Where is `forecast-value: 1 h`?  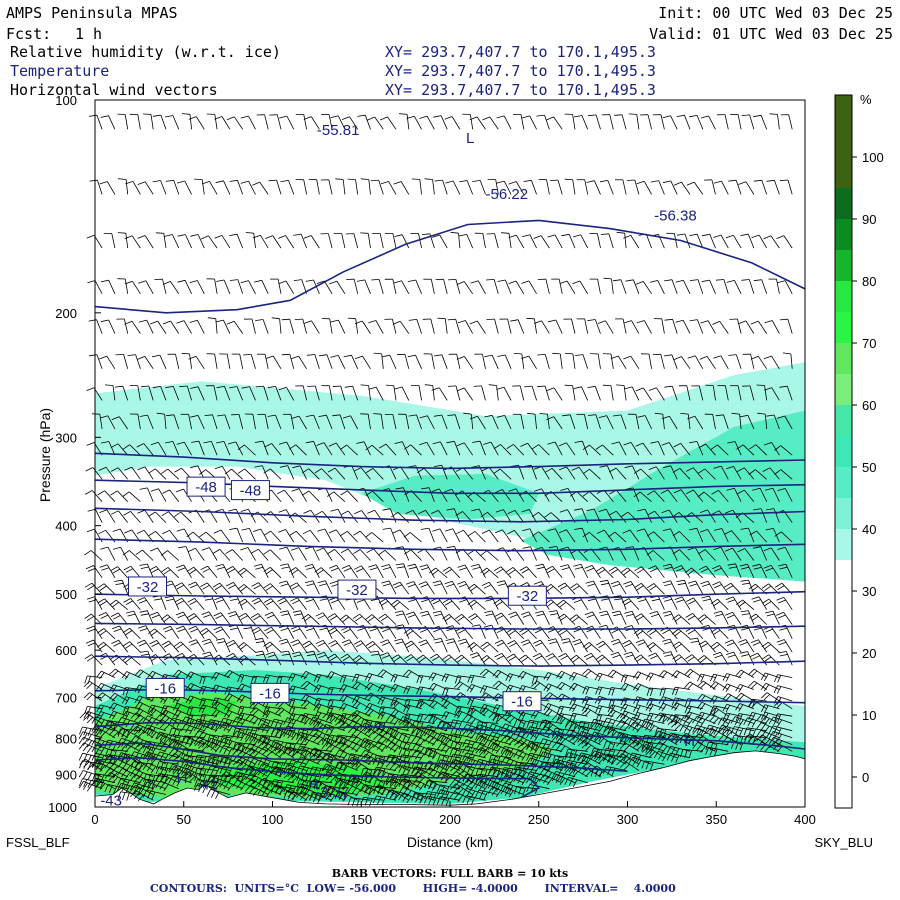
forecast-value: 1 h is located at coordinates (88, 34).